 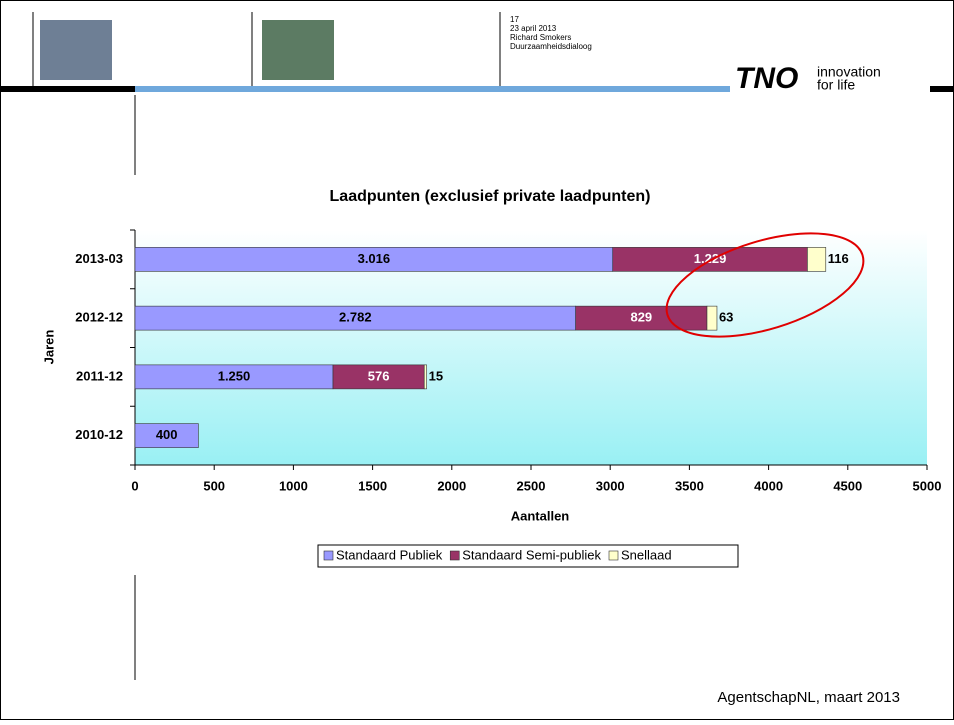 What do you see at coordinates (67, 89) in the screenshot?
I see `header-bar-dark` at bounding box center [67, 89].